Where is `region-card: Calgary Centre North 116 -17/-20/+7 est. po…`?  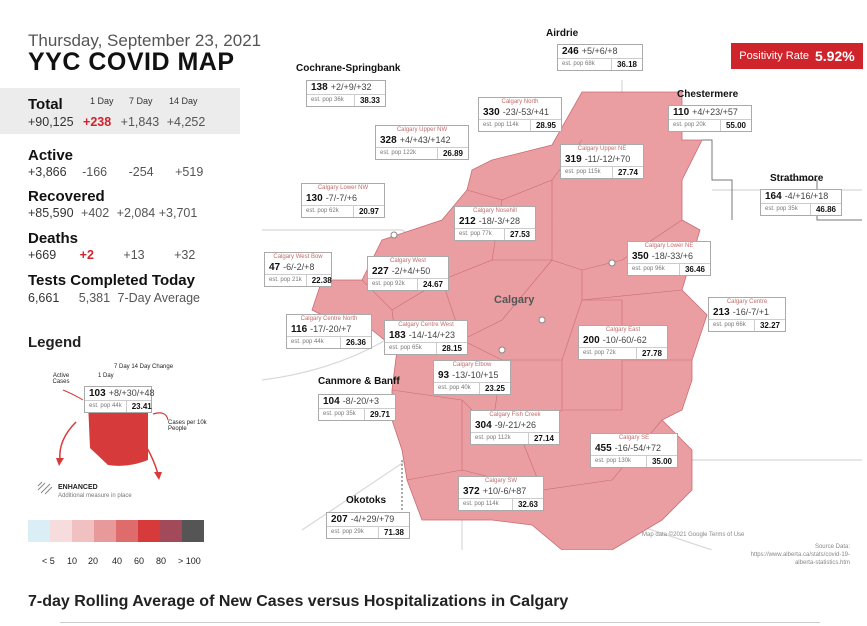
region-card: Calgary Centre North 116 -17/-20/+7 est. po… is located at coordinates (329, 331).